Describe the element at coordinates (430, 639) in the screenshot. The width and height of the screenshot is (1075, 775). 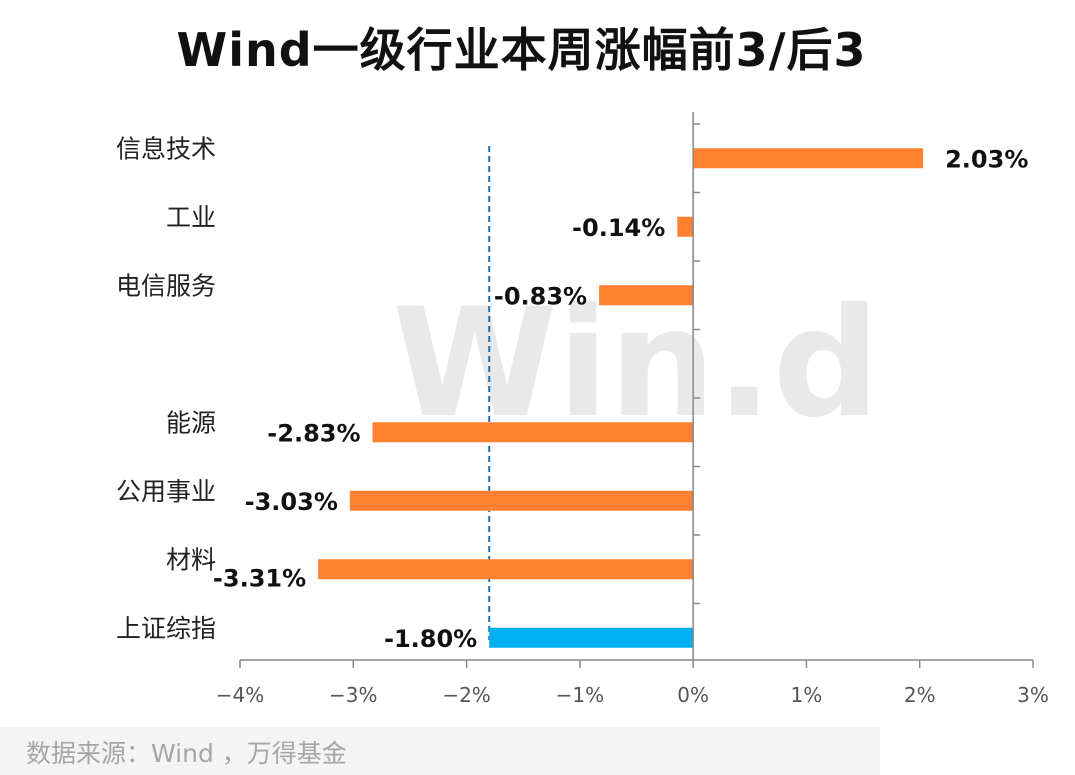
I see `data-label: -1.80%` at that location.